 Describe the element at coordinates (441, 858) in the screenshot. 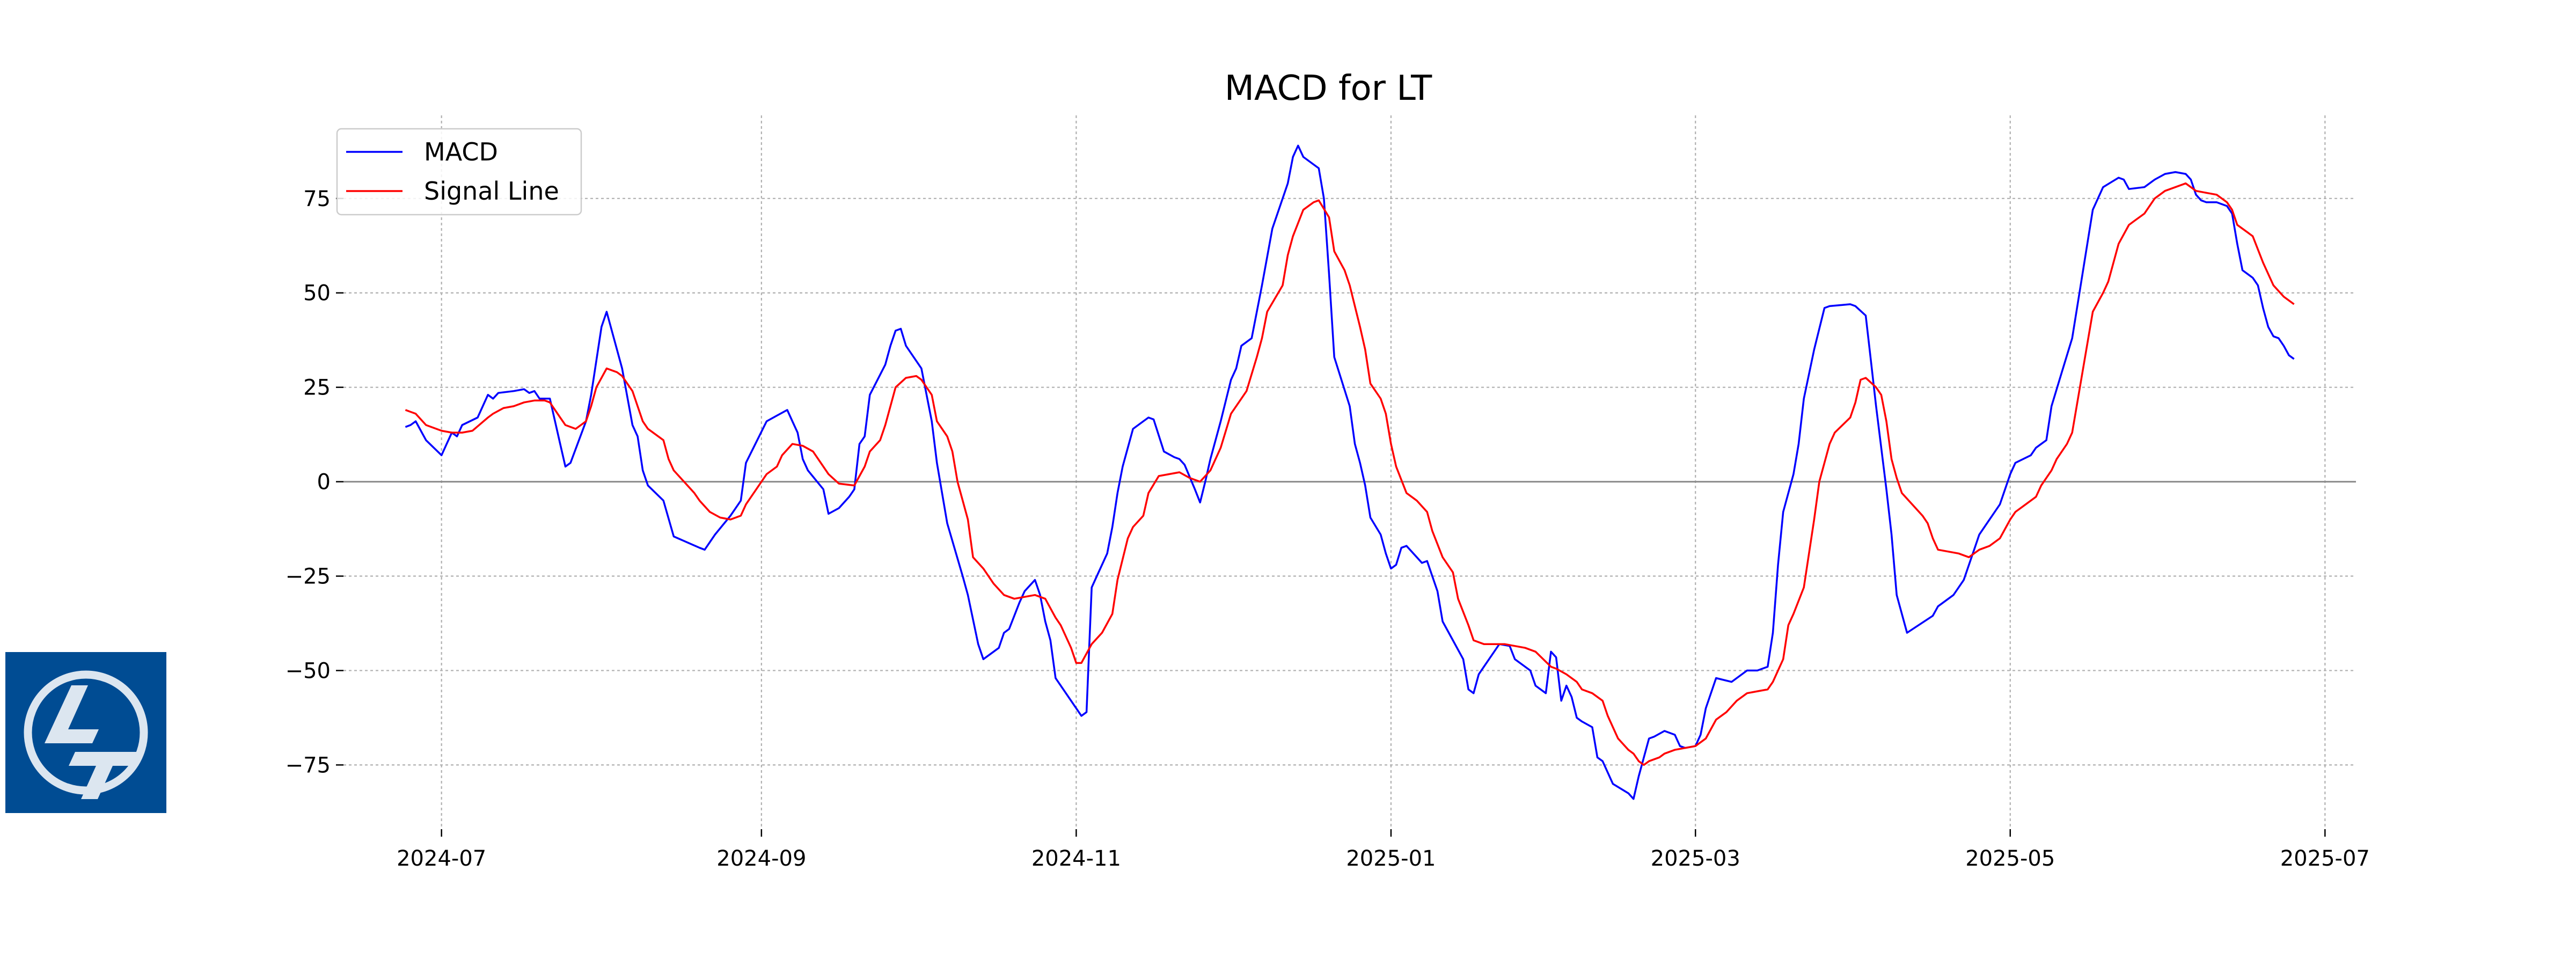

I see `x-tick-label: 2024-07` at that location.